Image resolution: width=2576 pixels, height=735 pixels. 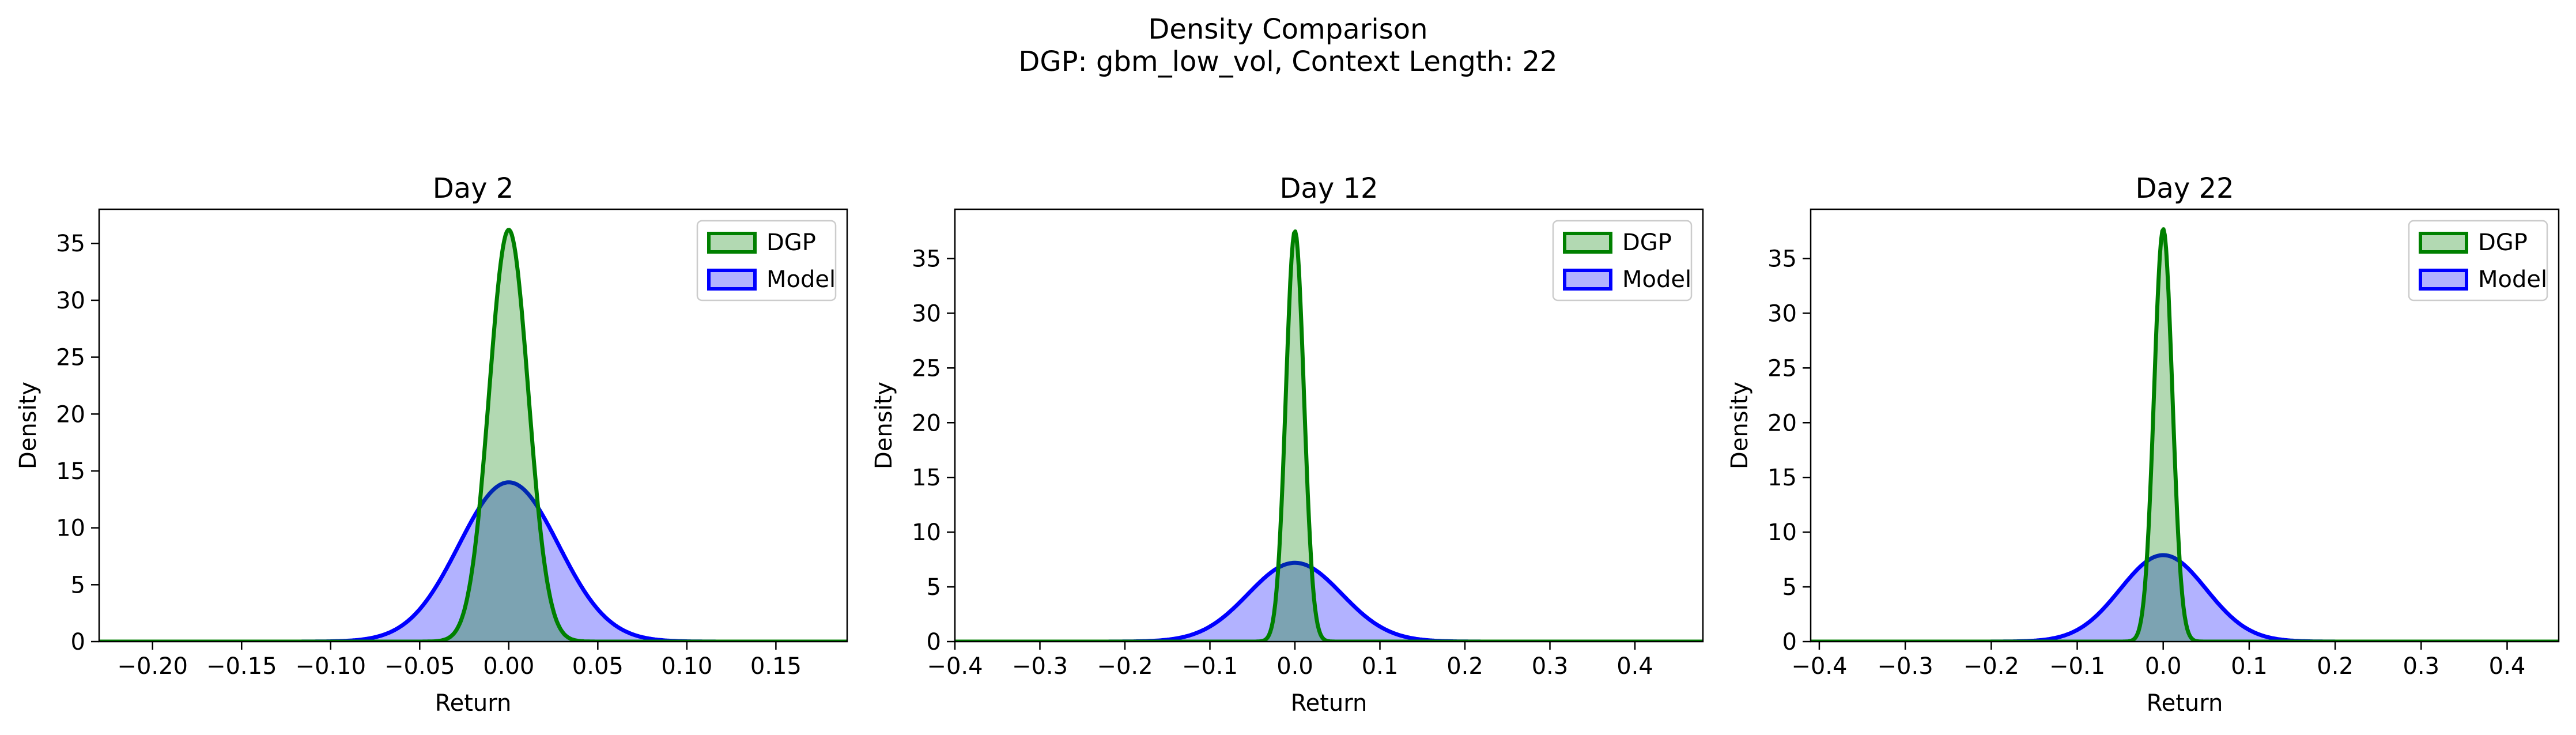 I want to click on figure-title: Density Comparison, so click(x=1288, y=29).